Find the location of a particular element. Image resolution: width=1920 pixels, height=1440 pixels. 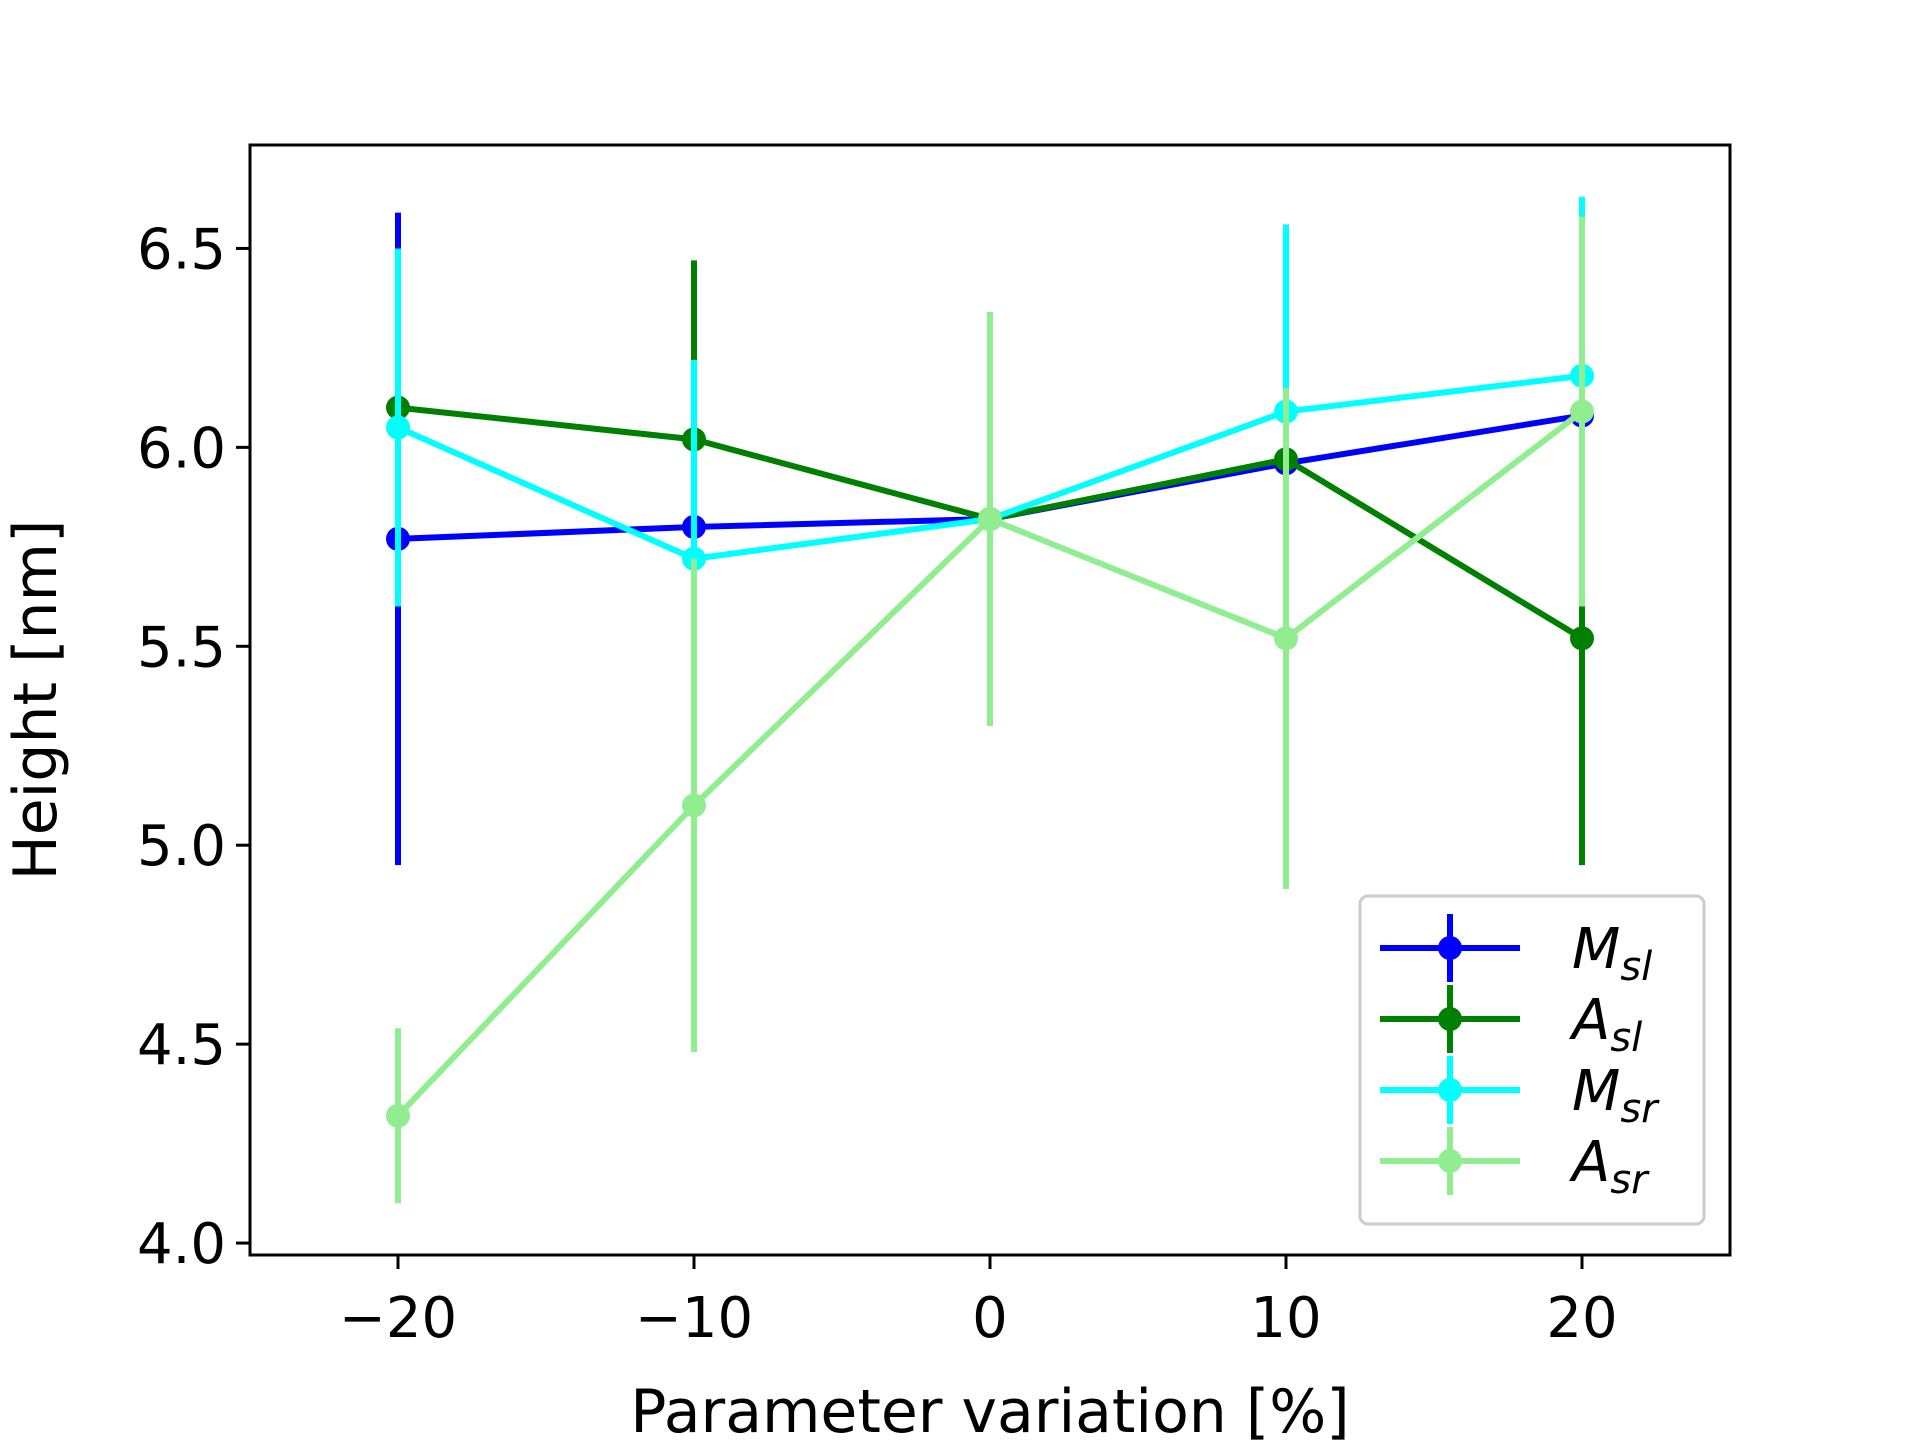

legend-label: Msr is located at coordinates (1616, 1095).